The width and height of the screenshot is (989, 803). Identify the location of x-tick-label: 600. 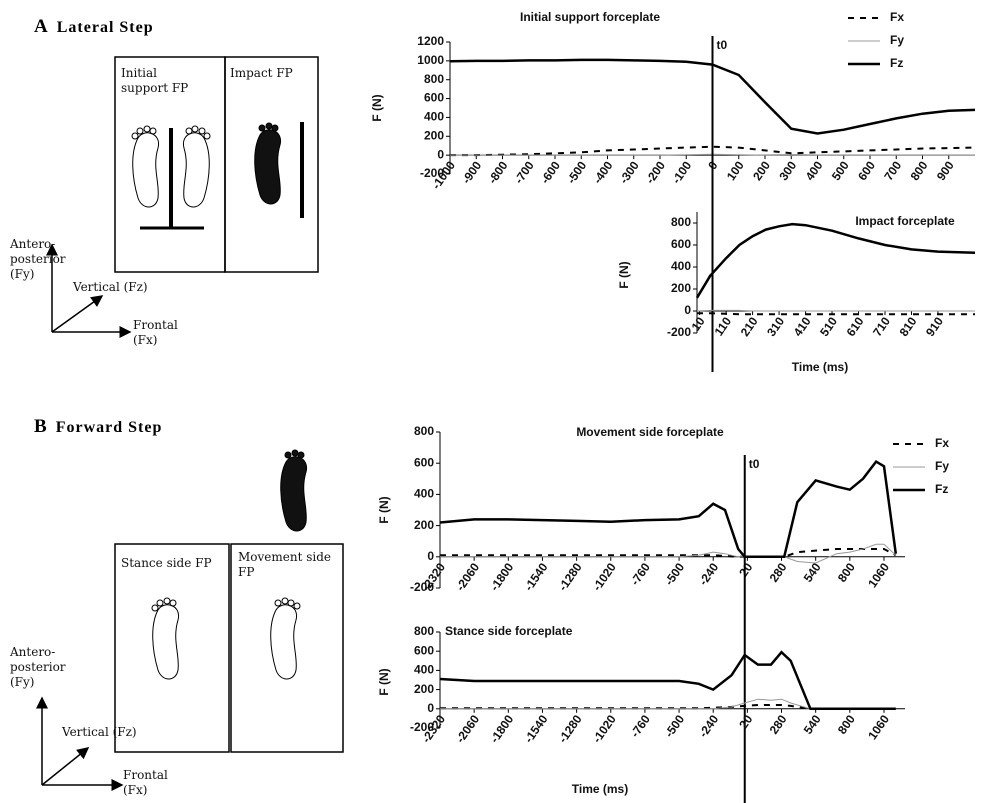
(866, 170).